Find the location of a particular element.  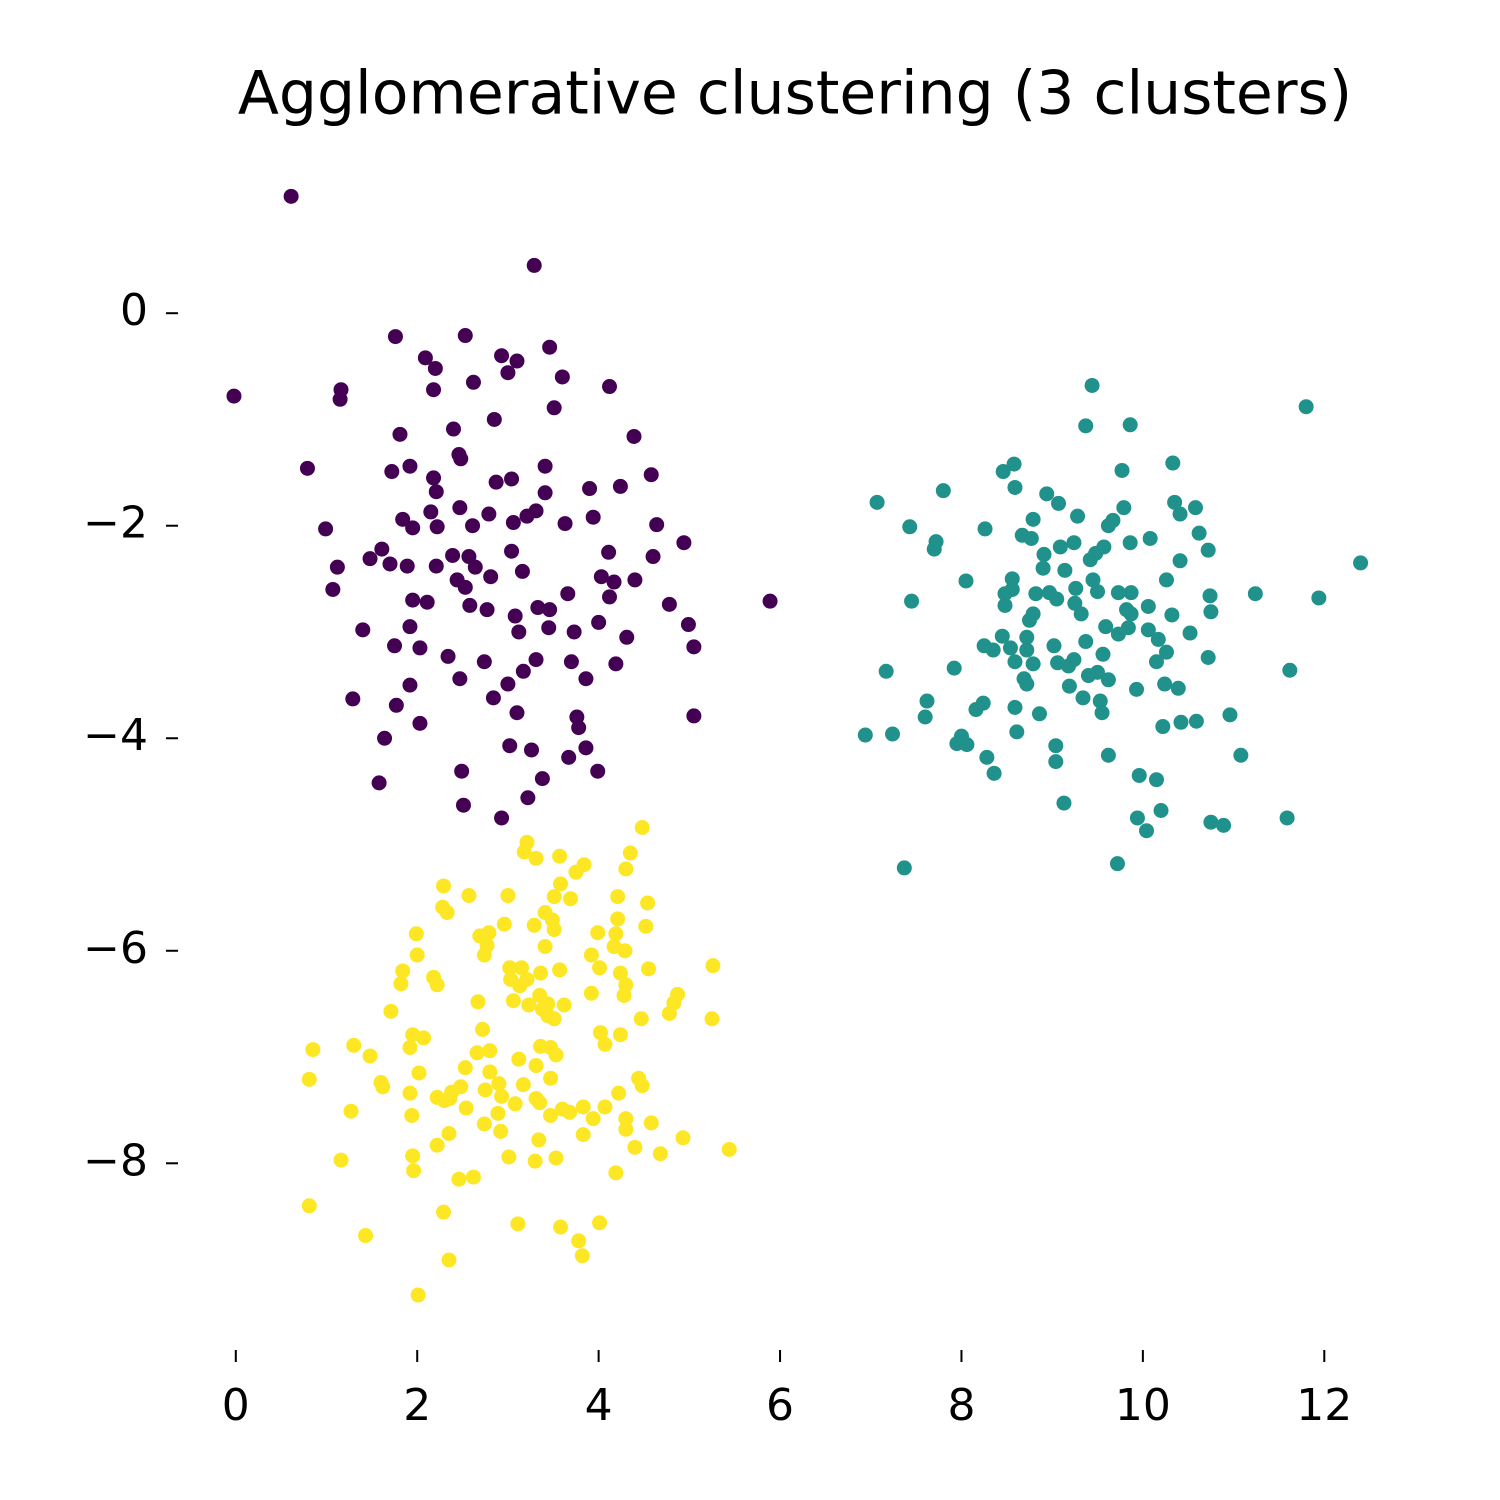

x-tick-label: 4 is located at coordinates (599, 1405).